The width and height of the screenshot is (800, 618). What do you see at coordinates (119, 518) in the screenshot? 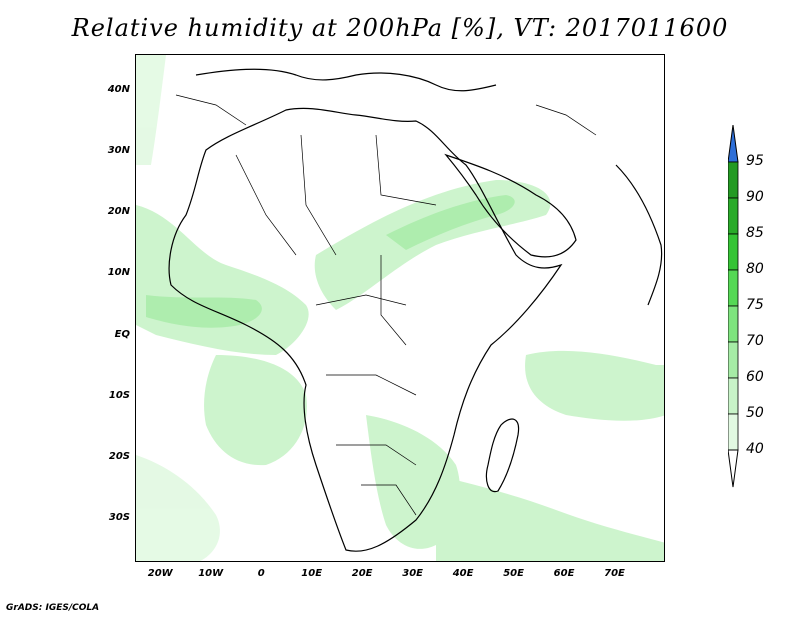
I see `latitude-label: 30S` at bounding box center [119, 518].